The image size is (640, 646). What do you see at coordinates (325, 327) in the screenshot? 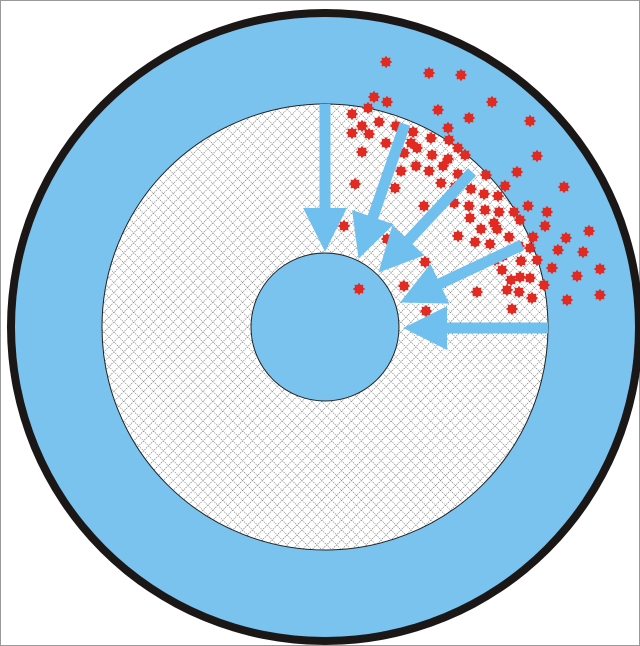
I see `inner-core` at bounding box center [325, 327].